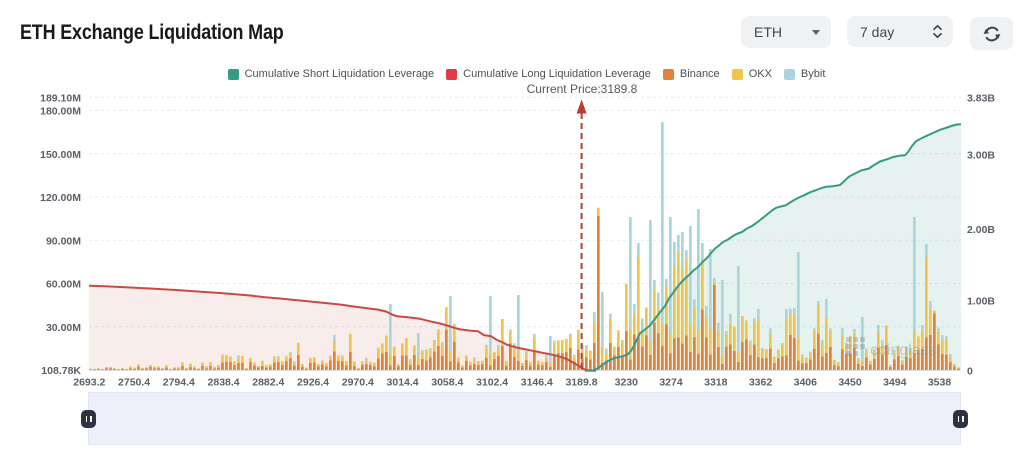 This screenshot has width=1024, height=458. Describe the element at coordinates (63, 241) in the screenshot. I see `svg-text: 90.00M` at that location.